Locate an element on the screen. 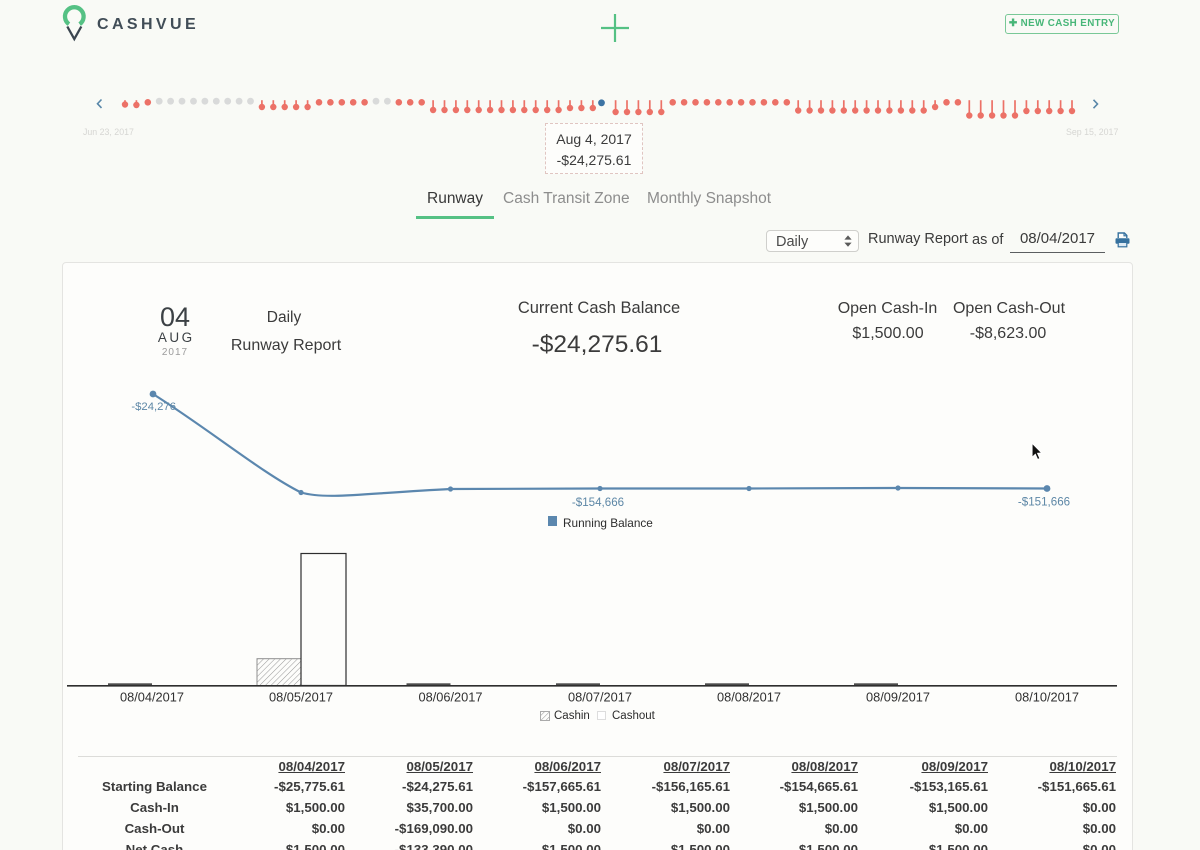  svg-text: -$154,666 is located at coordinates (598, 502).